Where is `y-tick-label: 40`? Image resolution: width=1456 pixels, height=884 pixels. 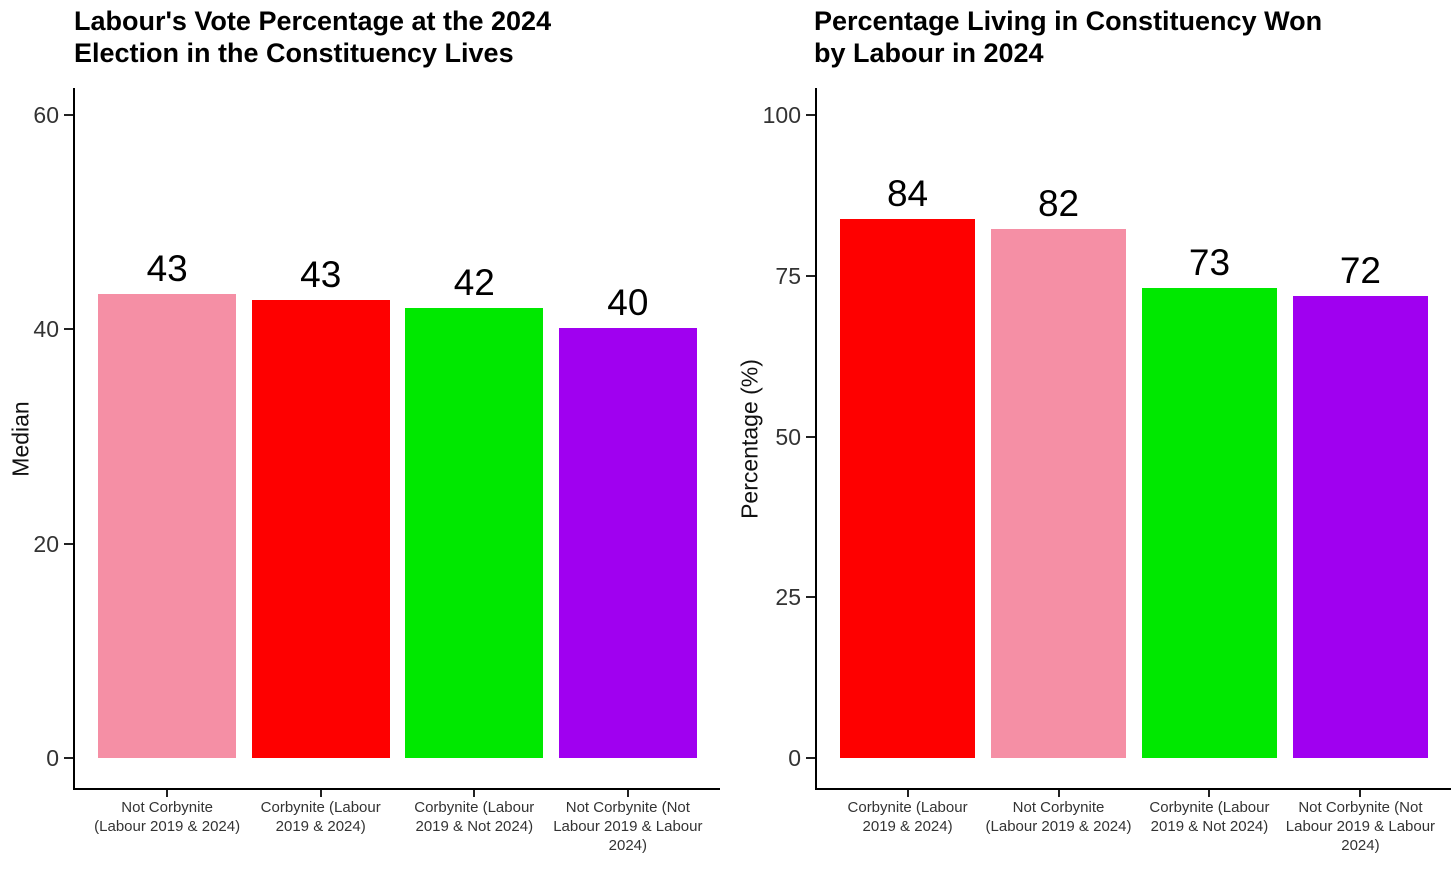
y-tick-label: 40 is located at coordinates (46, 329).